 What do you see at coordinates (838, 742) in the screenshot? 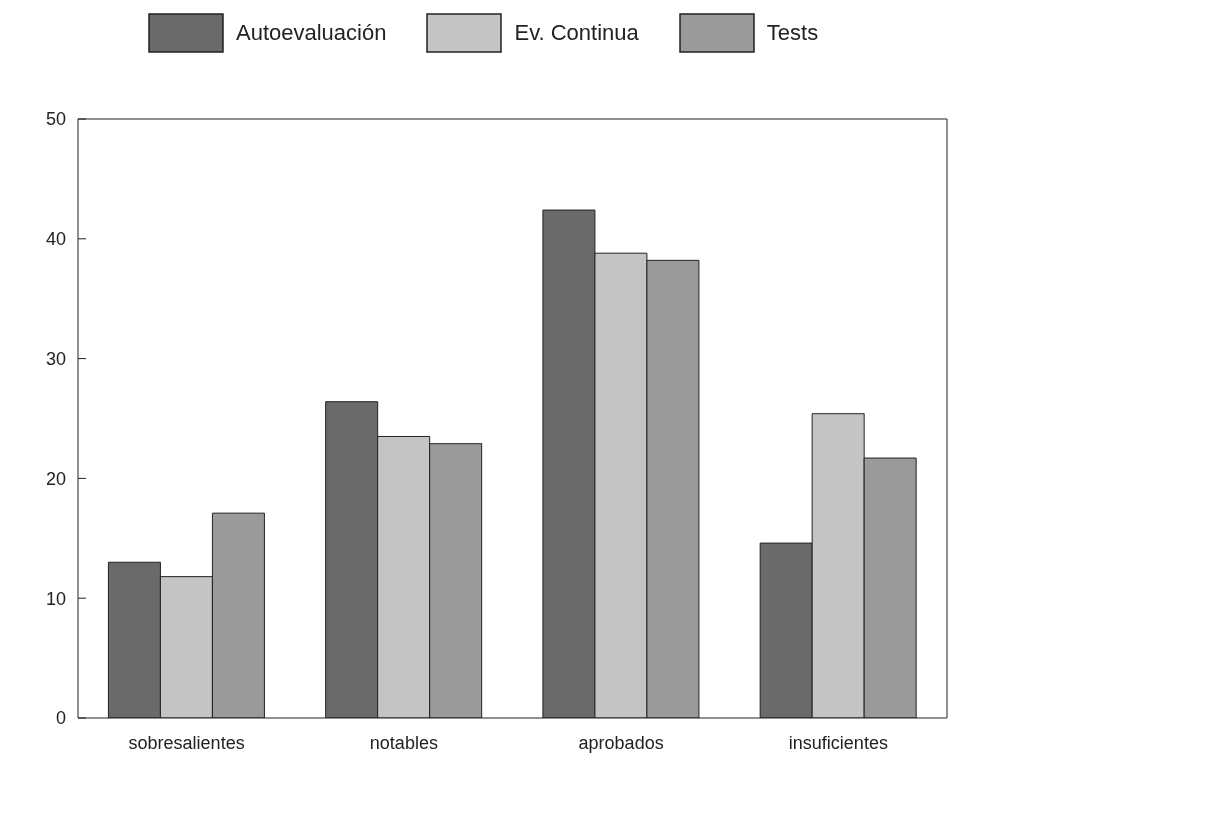
I see `x-tick-label: insuficientes` at bounding box center [838, 742].